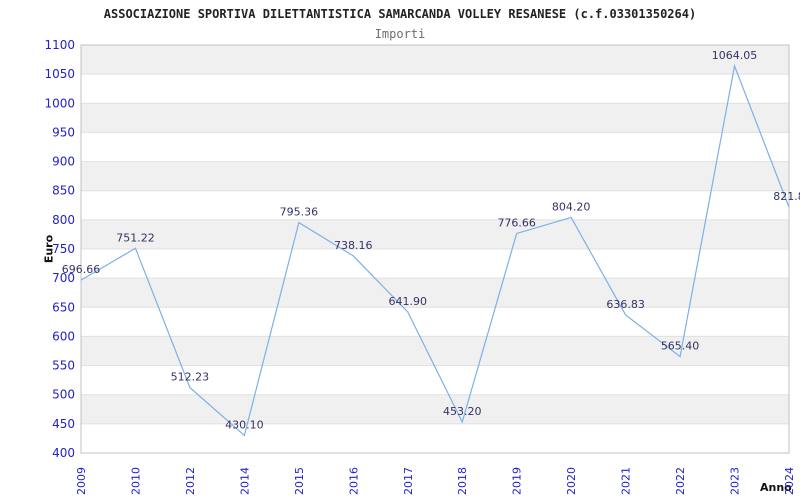 This screenshot has height=500, width=800. Describe the element at coordinates (63, 220) in the screenshot. I see `y-tick-label: 800` at that location.